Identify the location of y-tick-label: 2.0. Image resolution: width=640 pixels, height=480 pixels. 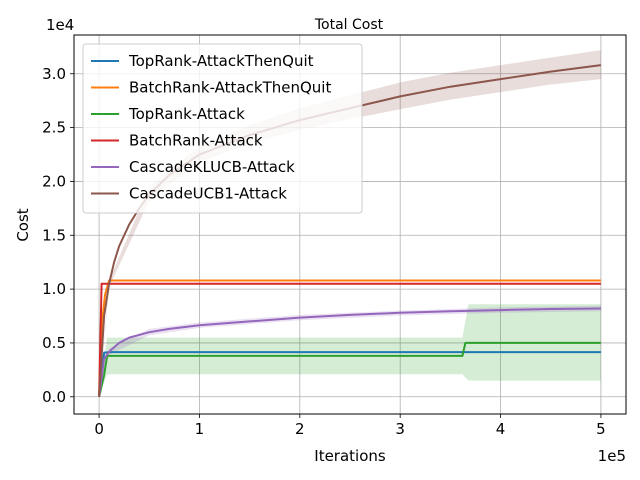
(54, 181).